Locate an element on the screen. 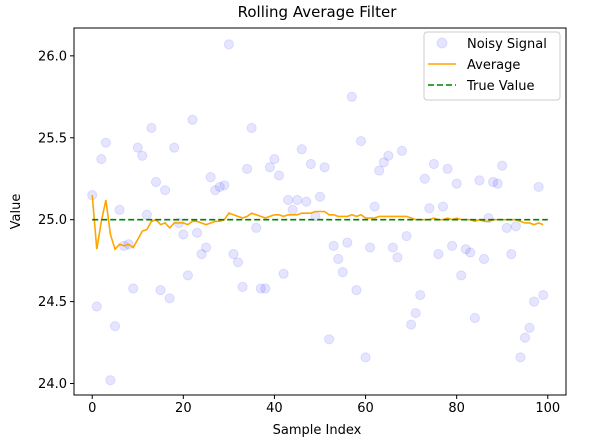 The height and width of the screenshot is (441, 594). x-axis-label: Sample Index is located at coordinates (317, 430).